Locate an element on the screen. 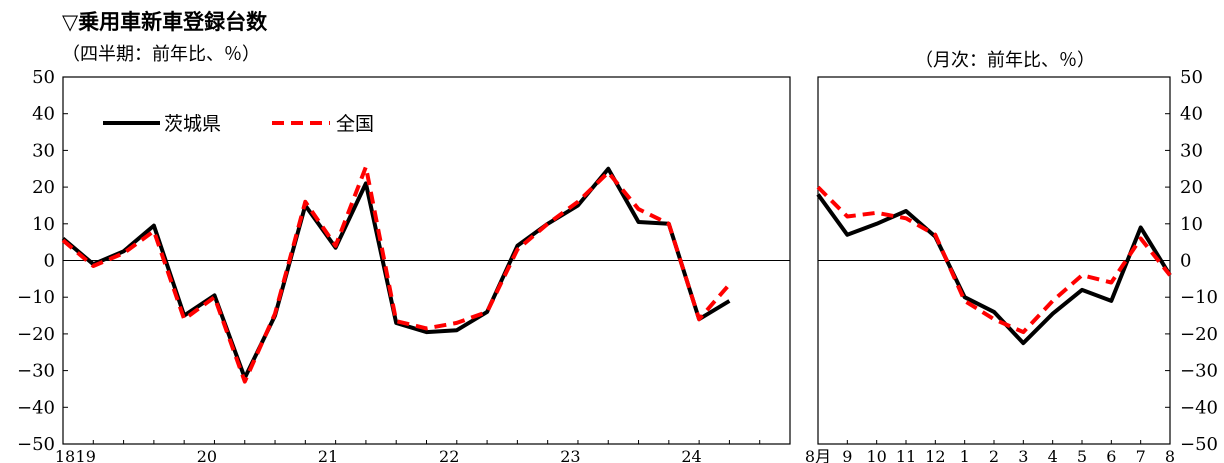  series-line-national is located at coordinates (994, 260).